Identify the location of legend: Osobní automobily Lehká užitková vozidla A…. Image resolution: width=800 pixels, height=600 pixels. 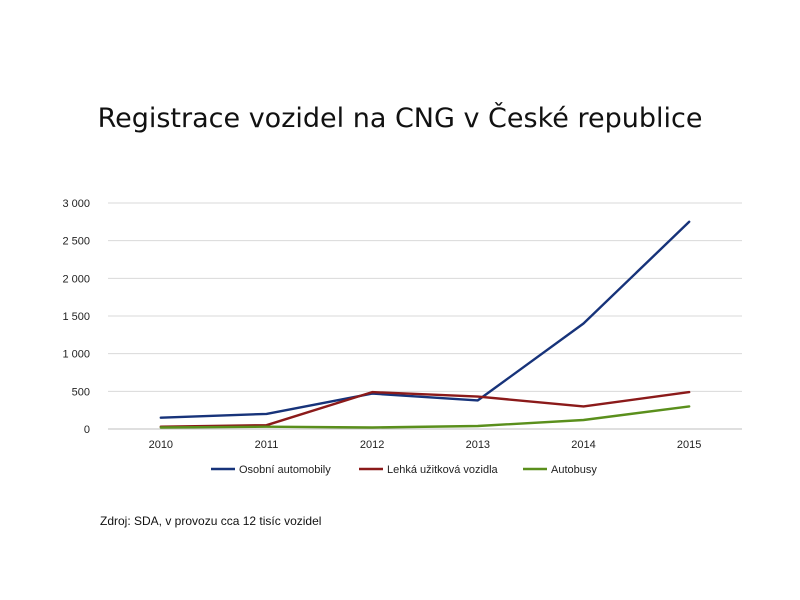
(404, 470).